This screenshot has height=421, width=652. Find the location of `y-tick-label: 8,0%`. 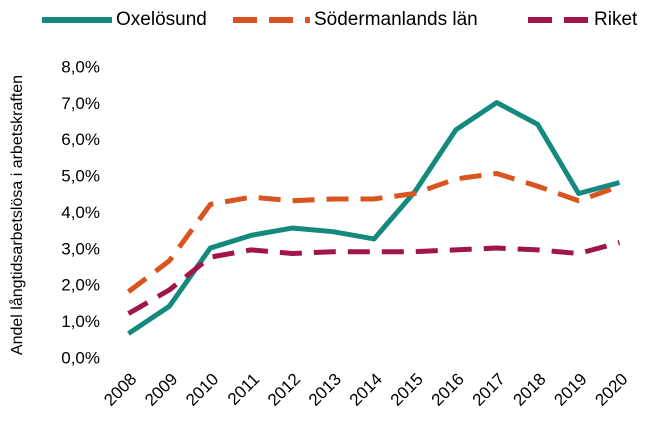

y-tick-label: 8,0% is located at coordinates (80, 66).